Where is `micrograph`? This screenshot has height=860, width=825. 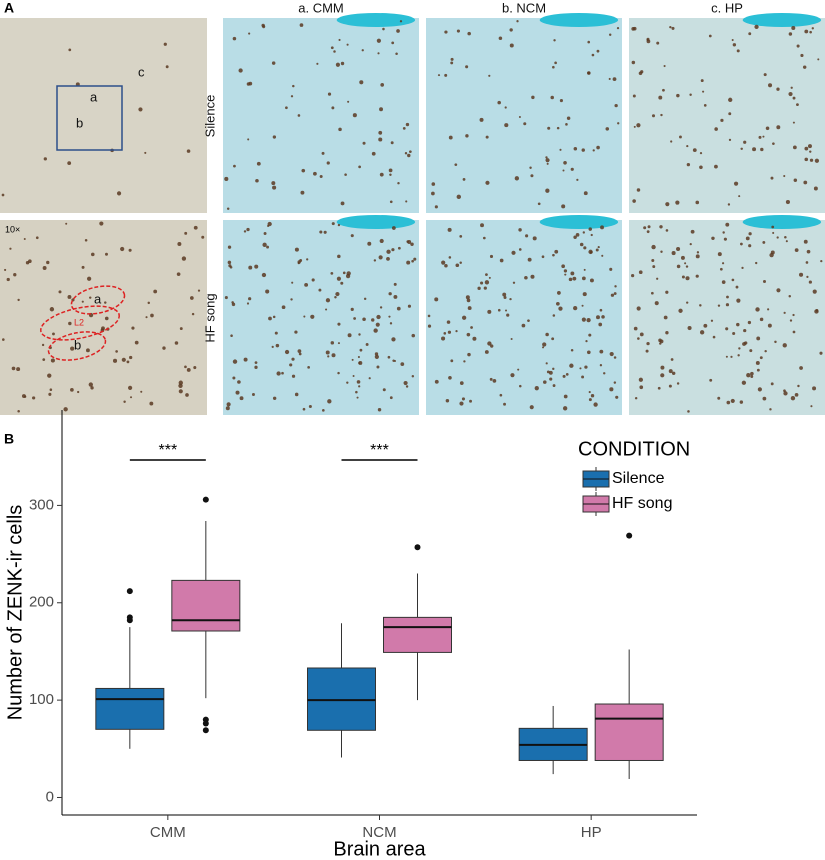 micrograph is located at coordinates (524, 317).